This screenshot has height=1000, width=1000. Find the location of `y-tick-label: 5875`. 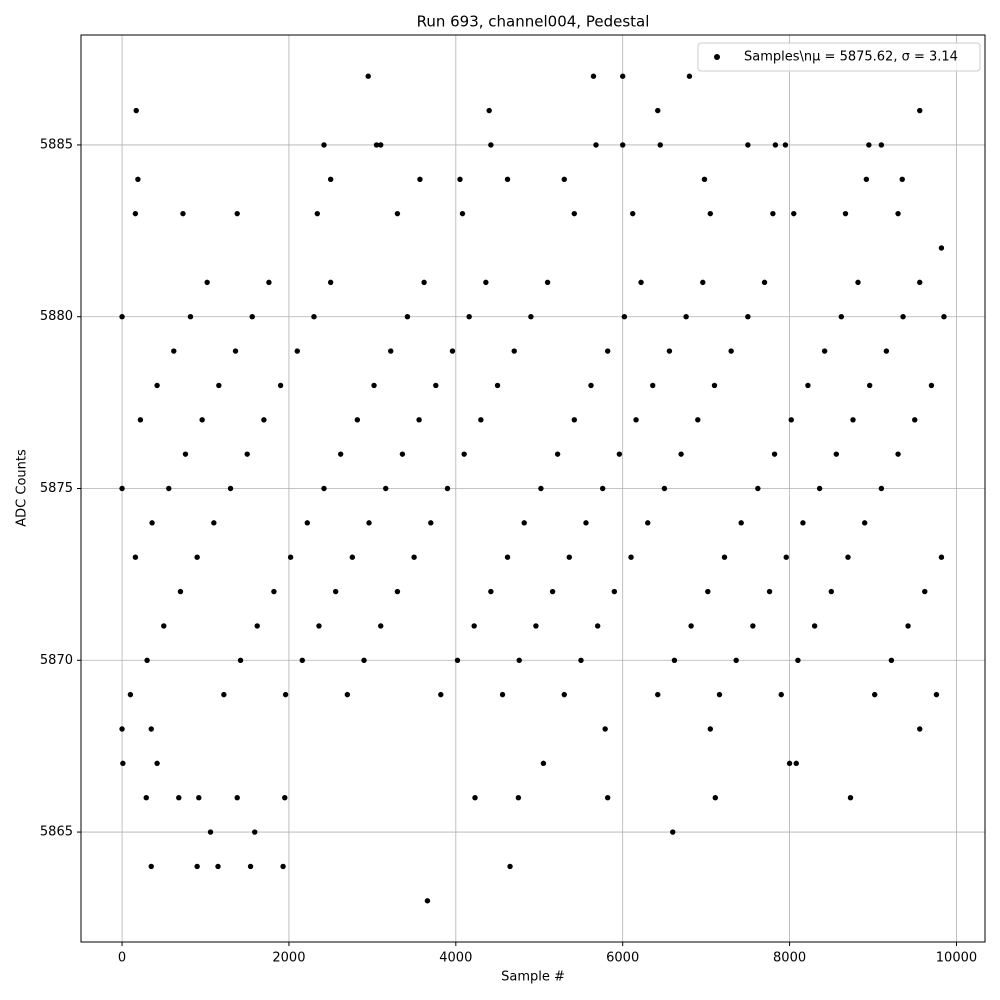

y-tick-label: 5875 is located at coordinates (56, 488).